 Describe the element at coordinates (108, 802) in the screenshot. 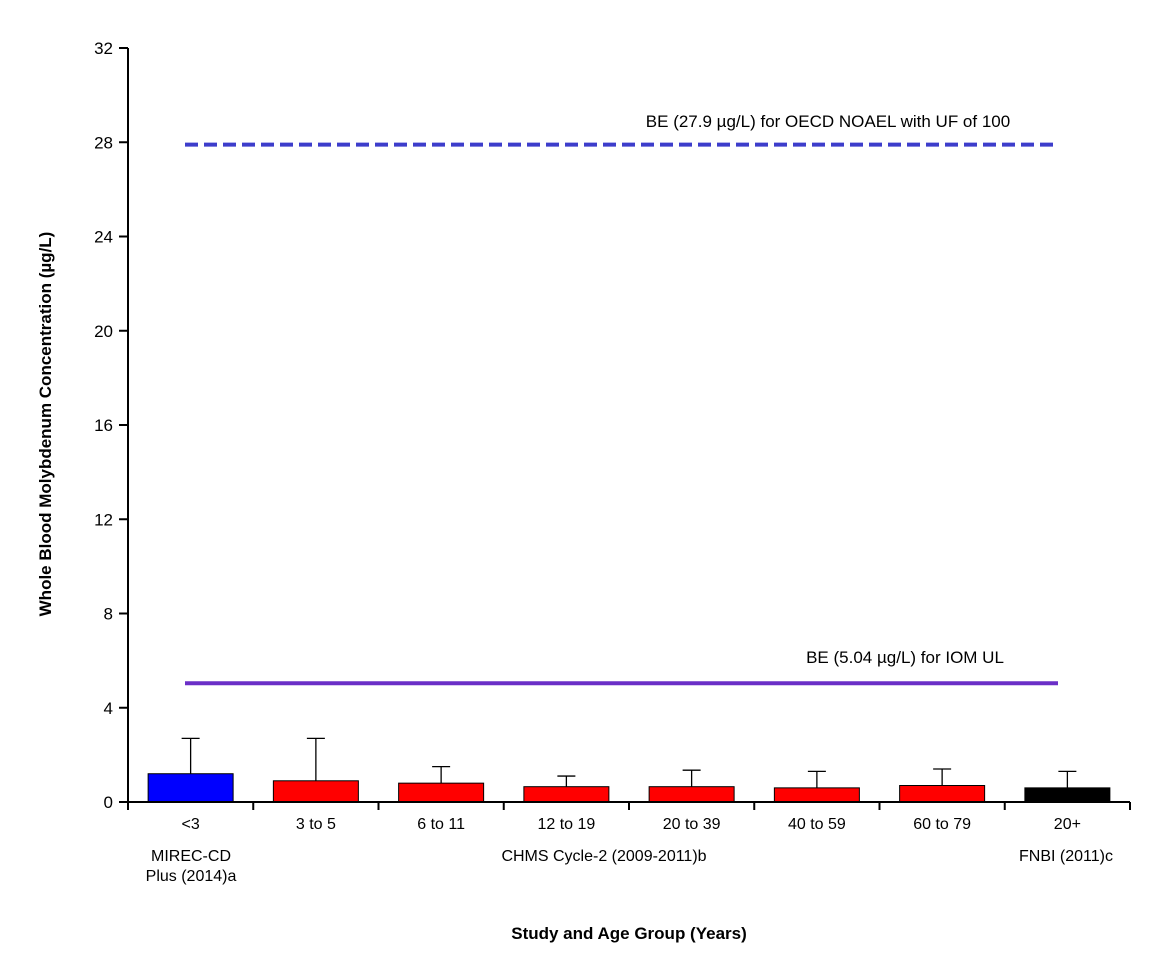

I see `y-tick-label: 0` at that location.